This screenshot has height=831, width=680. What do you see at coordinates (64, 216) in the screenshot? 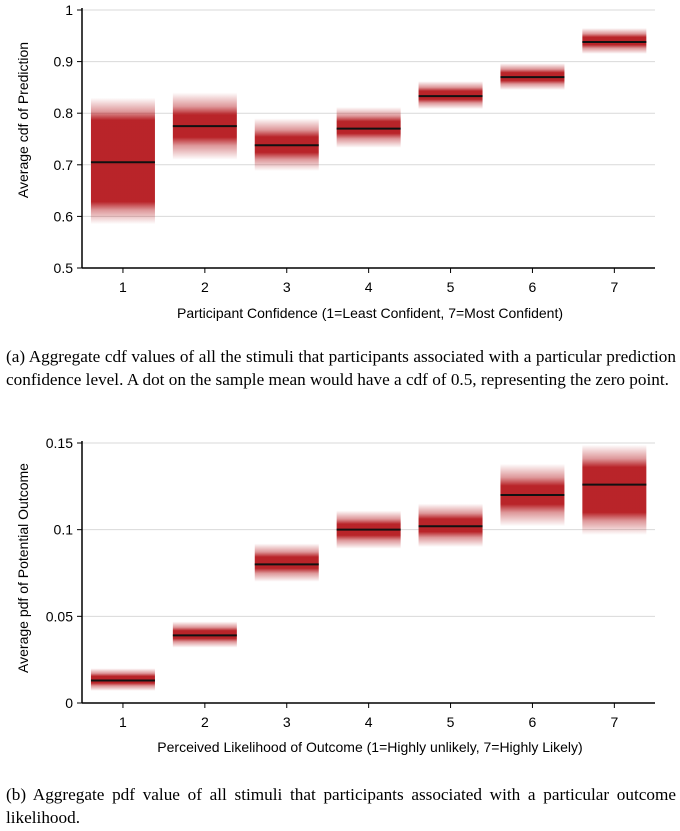
I see `y-tick-label: 0.6` at bounding box center [64, 216].